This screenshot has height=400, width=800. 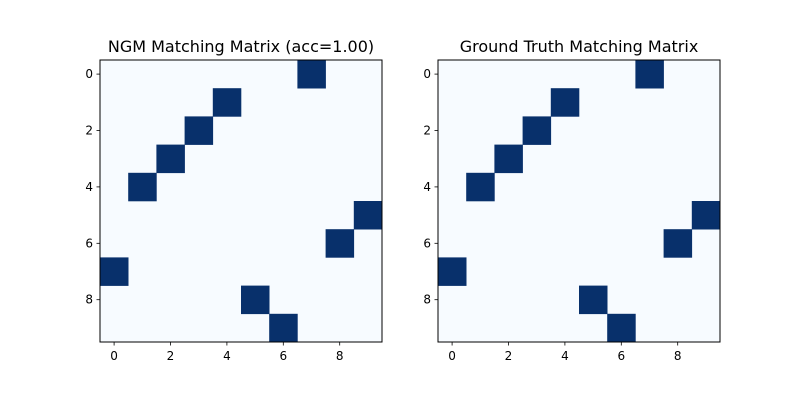 I want to click on ground-truth-x-tick-label-2: 2, so click(x=509, y=356).